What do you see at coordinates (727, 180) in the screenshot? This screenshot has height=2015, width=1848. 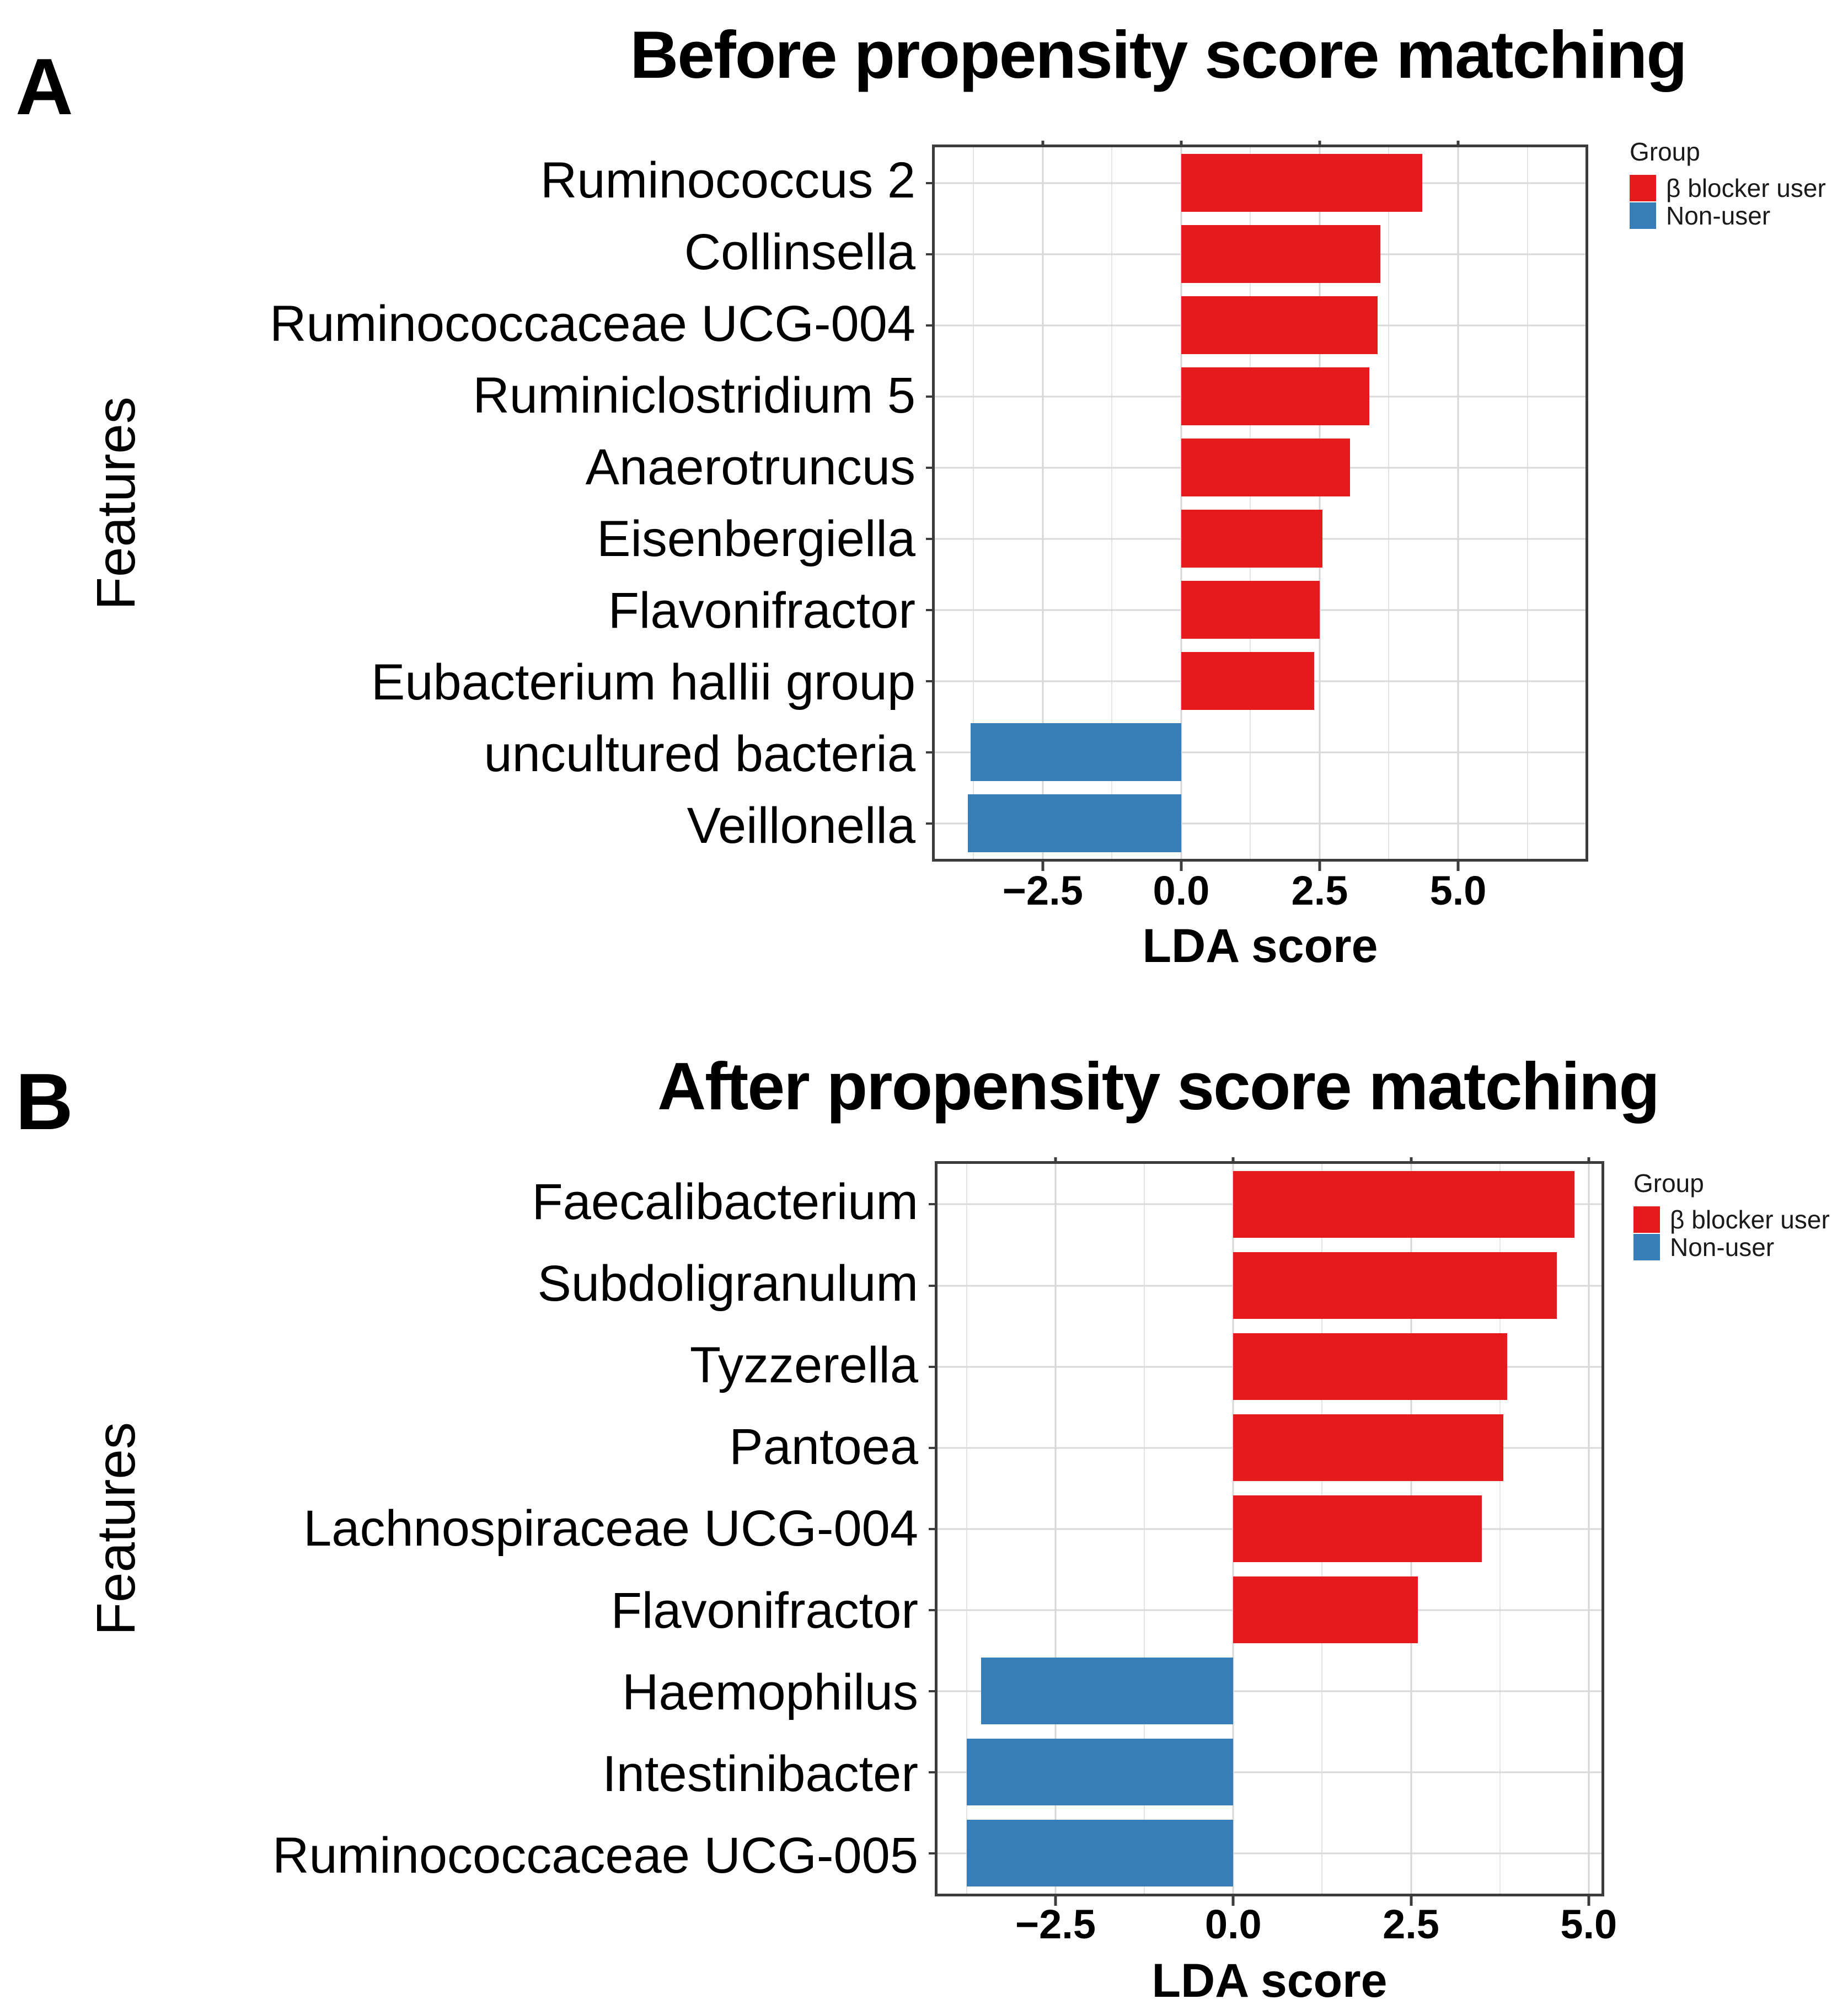 I see `category-label-ruminococcus-2: Ruminococcus 2` at bounding box center [727, 180].